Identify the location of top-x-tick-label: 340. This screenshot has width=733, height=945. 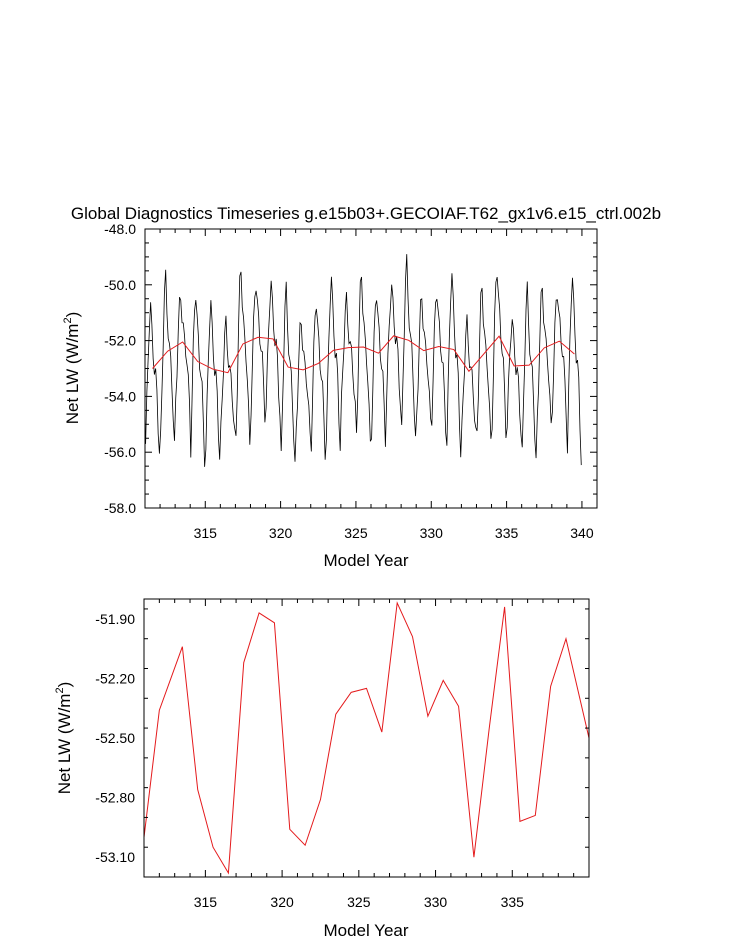
(582, 533).